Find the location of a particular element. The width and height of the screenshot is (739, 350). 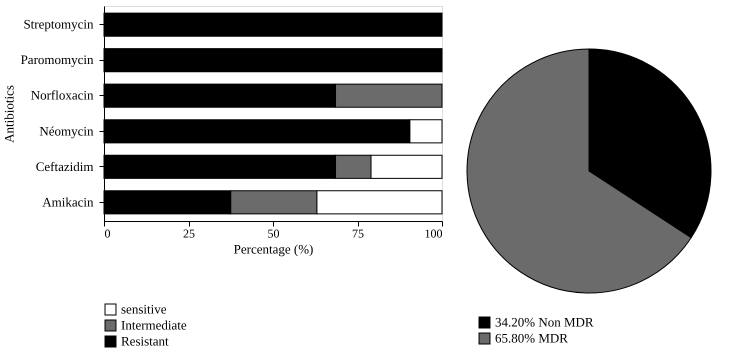

x-tick-label: 100 is located at coordinates (433, 233).